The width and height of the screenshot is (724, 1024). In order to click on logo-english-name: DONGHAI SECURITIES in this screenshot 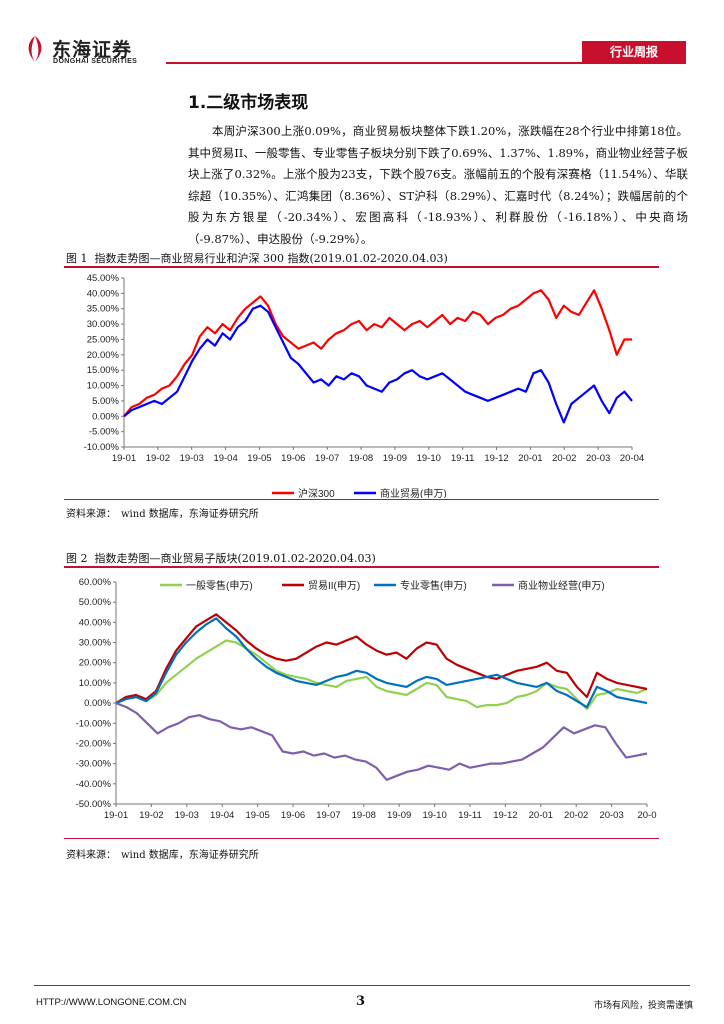, I will do `click(95, 61)`.